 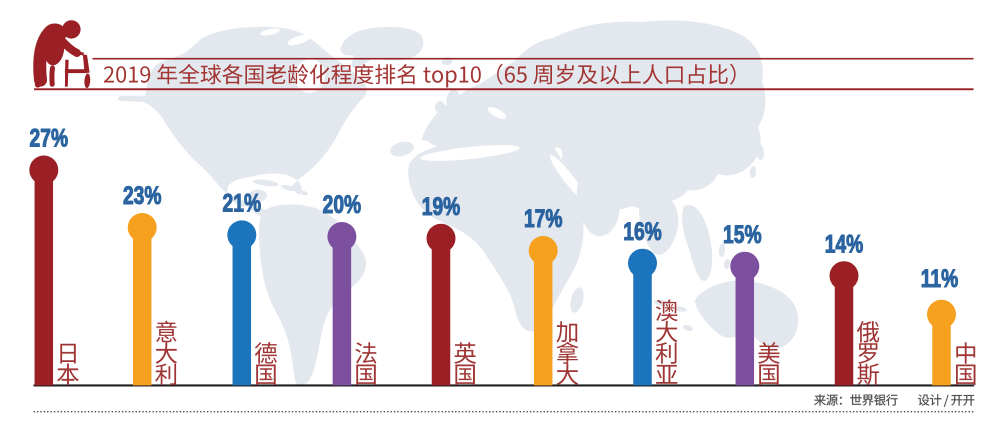 What do you see at coordinates (242, 203) in the screenshot?
I see `svg-text: 21%` at bounding box center [242, 203].